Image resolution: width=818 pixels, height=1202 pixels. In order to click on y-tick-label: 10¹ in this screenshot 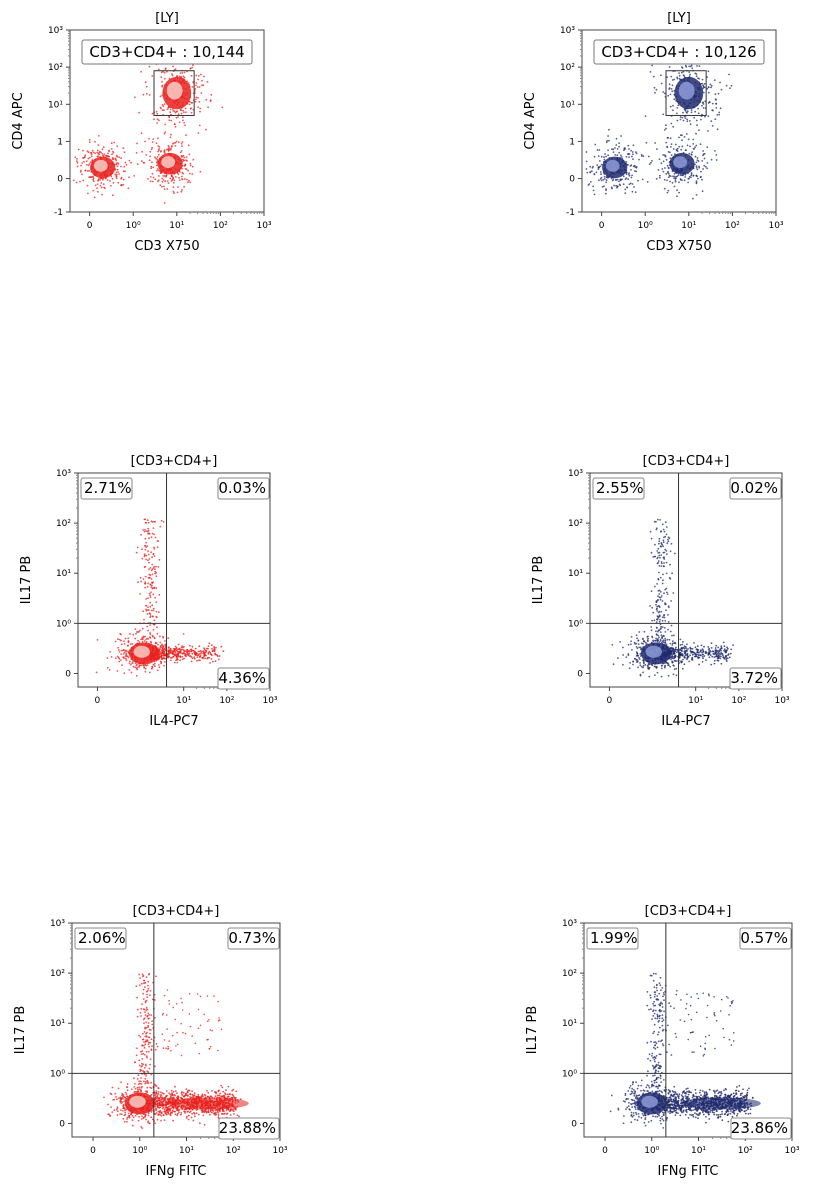, I will do `click(57, 1024)`.